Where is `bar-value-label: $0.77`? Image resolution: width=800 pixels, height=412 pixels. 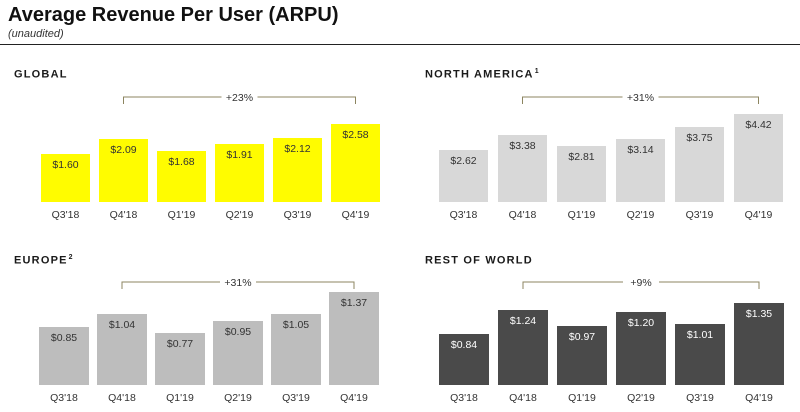
bar-value-label: $0.77 is located at coordinates (180, 344).